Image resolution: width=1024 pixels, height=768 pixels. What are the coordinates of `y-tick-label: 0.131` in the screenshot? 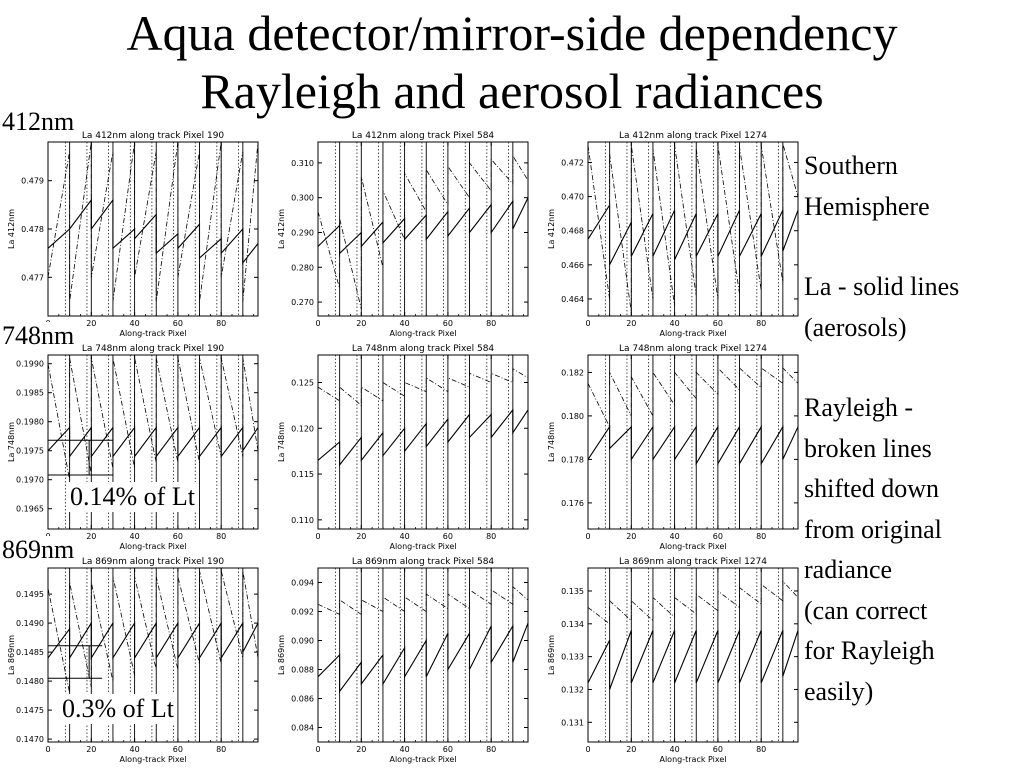 It's located at (572, 722).